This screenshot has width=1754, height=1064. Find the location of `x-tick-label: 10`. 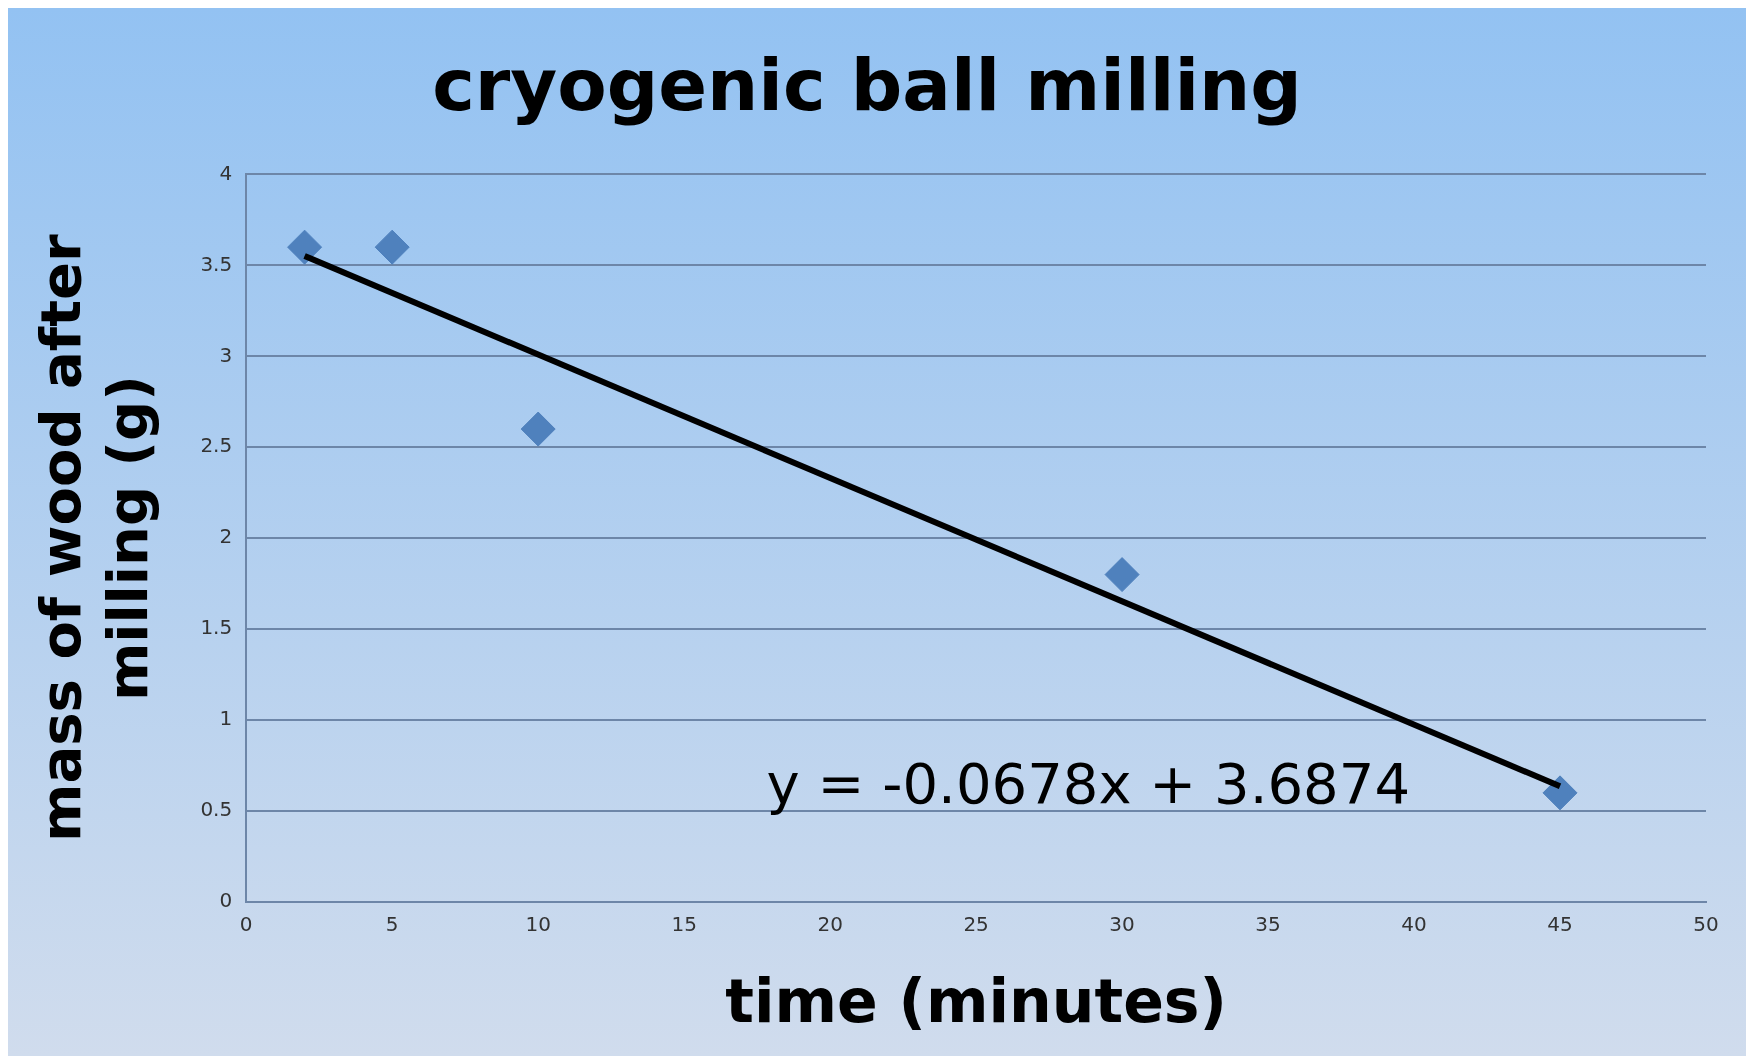

x-tick-label: 10 is located at coordinates (538, 924).